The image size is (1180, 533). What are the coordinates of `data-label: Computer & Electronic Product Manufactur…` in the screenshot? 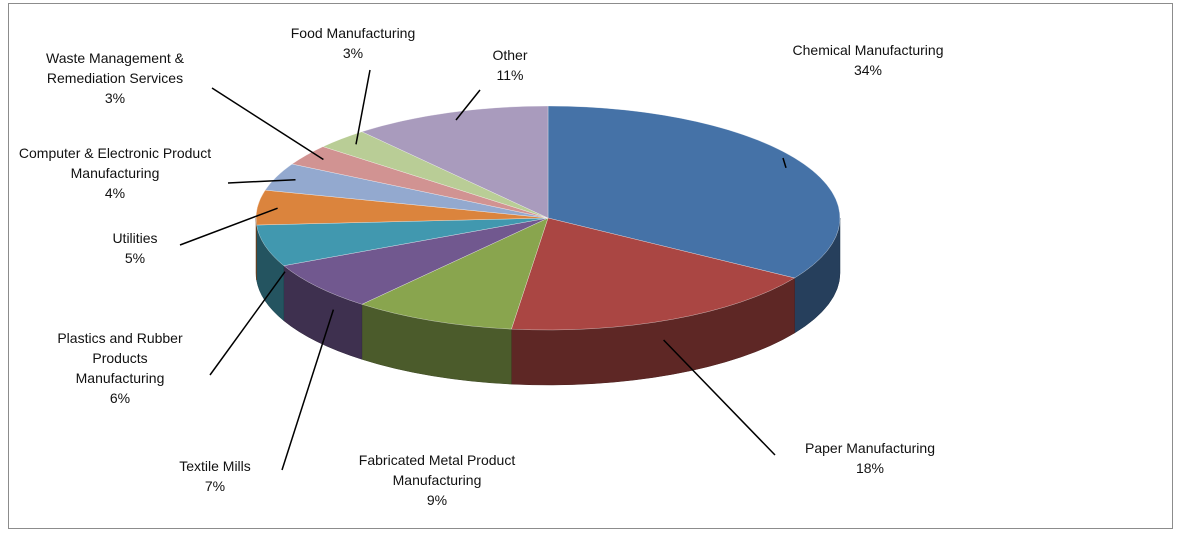 It's located at (115, 173).